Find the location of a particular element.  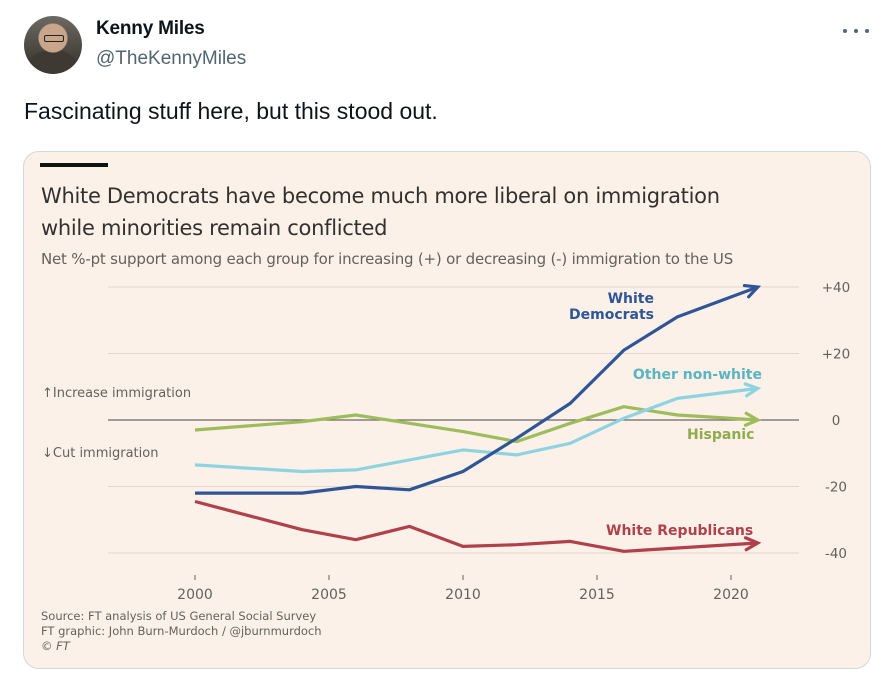

y-tick-label: +40 is located at coordinates (836, 288).